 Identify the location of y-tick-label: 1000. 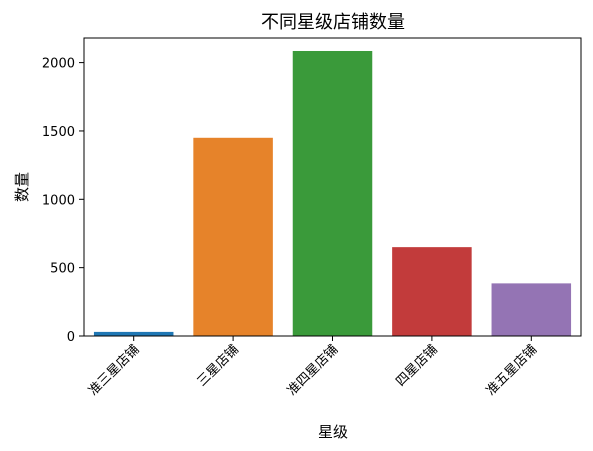
(58, 200).